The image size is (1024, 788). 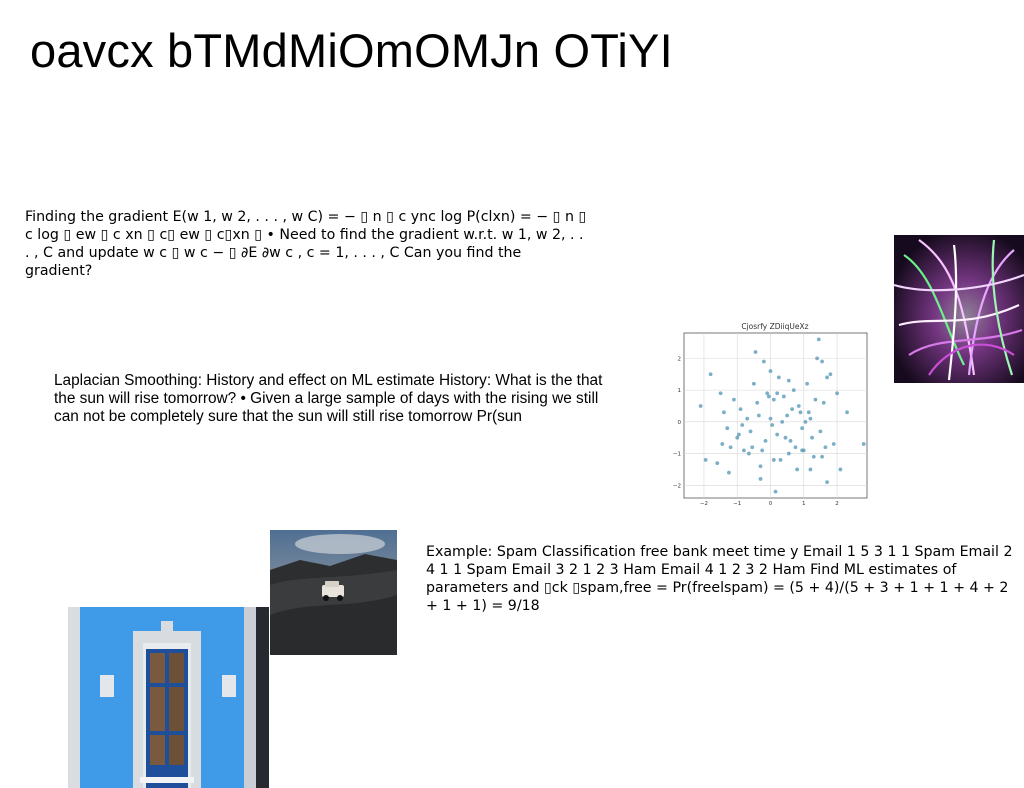 I want to click on light-painting-photo, so click(x=959, y=309).